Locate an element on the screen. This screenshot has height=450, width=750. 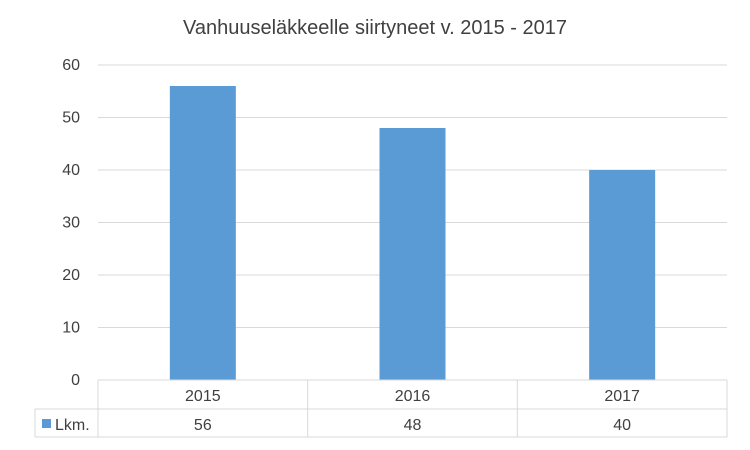
data-value-cell: 48 is located at coordinates (413, 425).